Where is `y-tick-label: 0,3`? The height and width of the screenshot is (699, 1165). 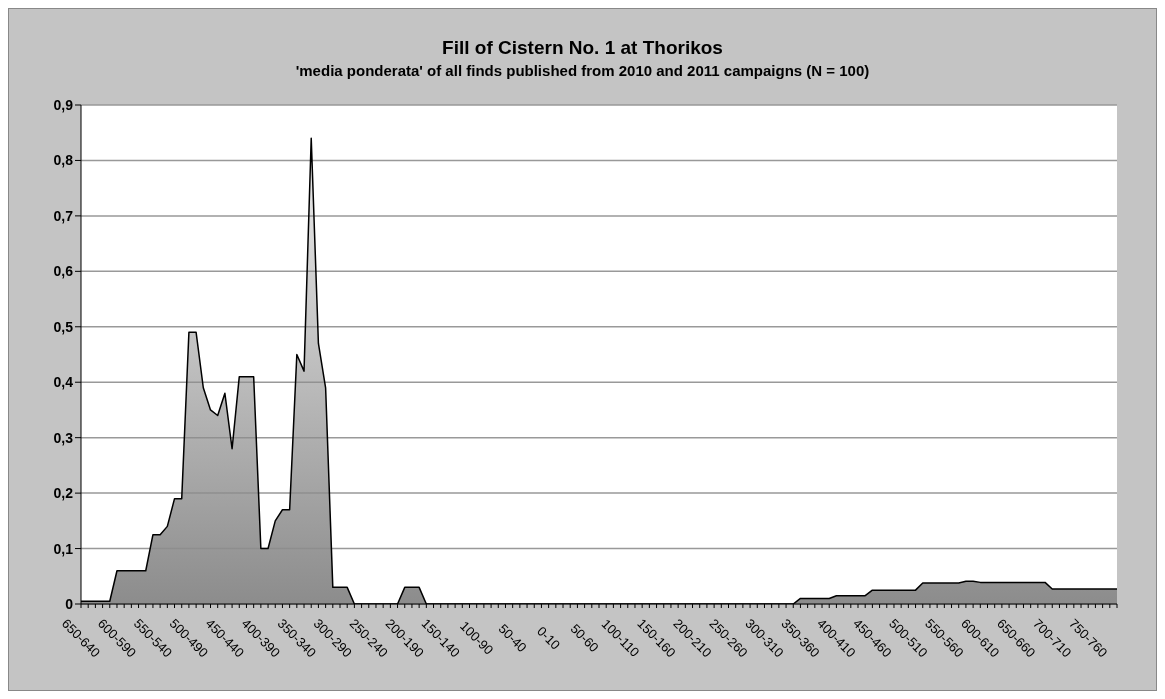 y-tick-label: 0,3 is located at coordinates (63, 437).